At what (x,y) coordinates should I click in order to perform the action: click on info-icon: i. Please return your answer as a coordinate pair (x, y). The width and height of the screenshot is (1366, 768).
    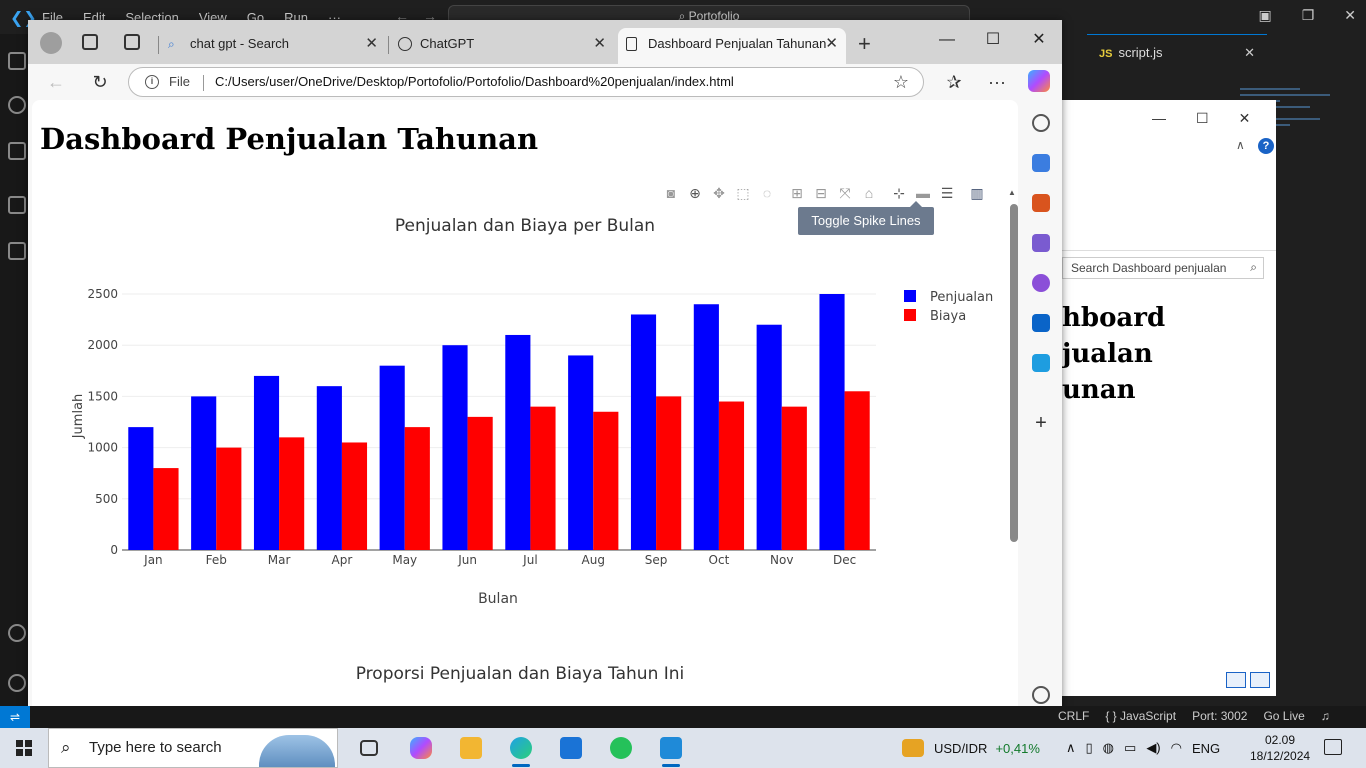
    Looking at the image, I should click on (152, 82).